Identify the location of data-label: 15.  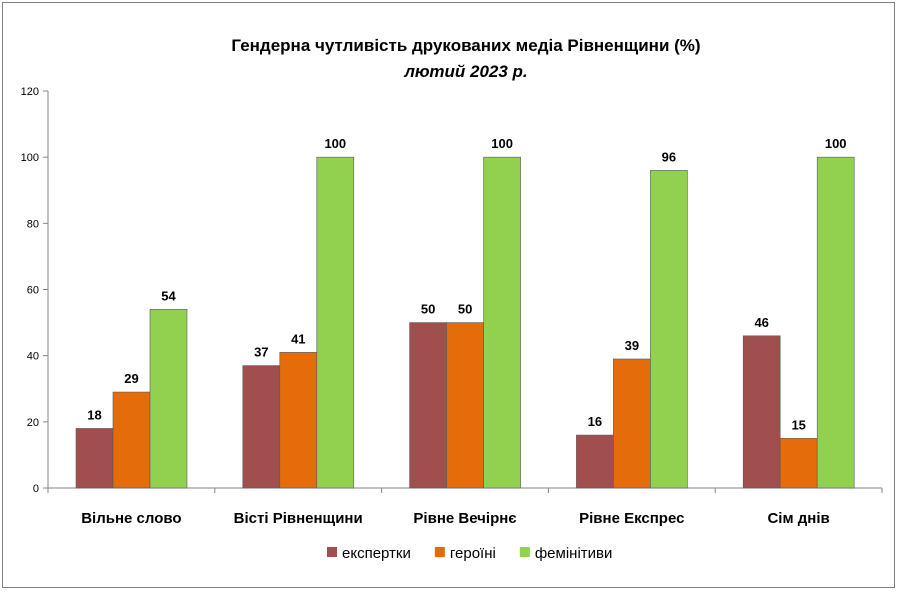
(798, 424).